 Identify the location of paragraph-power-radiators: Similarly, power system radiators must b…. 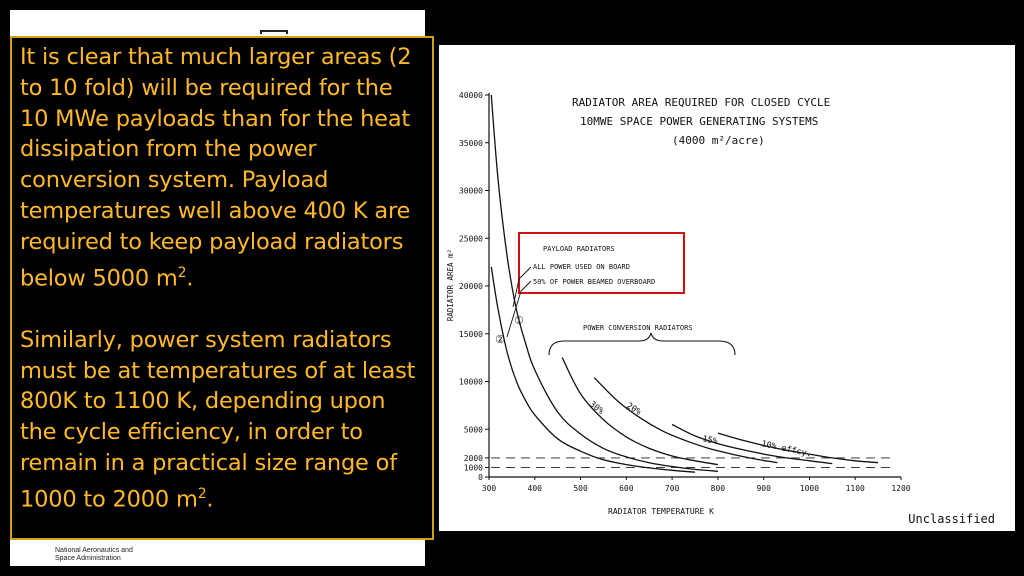
(222, 420).